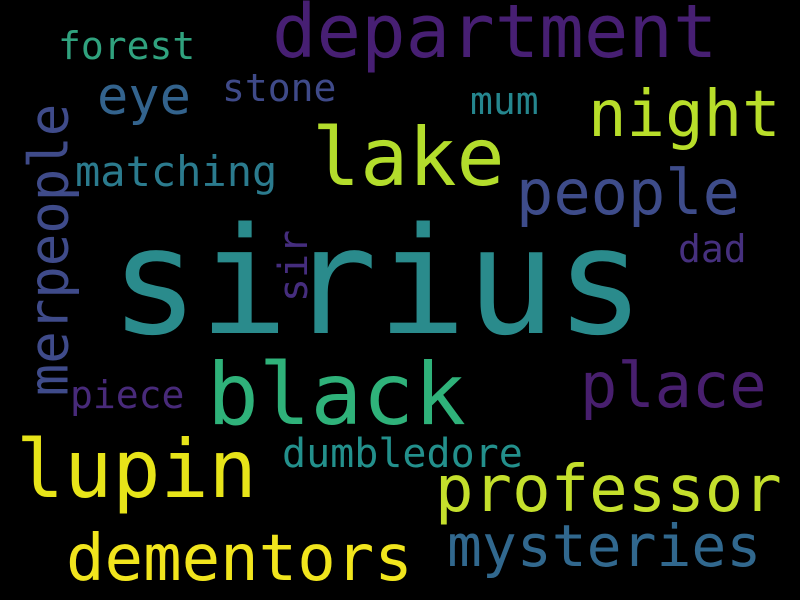  What do you see at coordinates (495, 37) in the screenshot?
I see `word-department: department` at bounding box center [495, 37].